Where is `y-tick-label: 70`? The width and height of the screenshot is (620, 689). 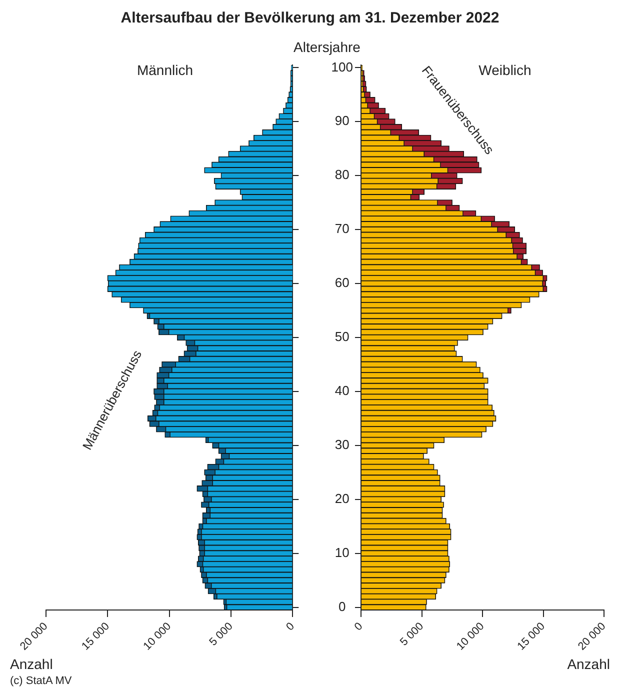 y-tick-label: 70 is located at coordinates (342, 228).